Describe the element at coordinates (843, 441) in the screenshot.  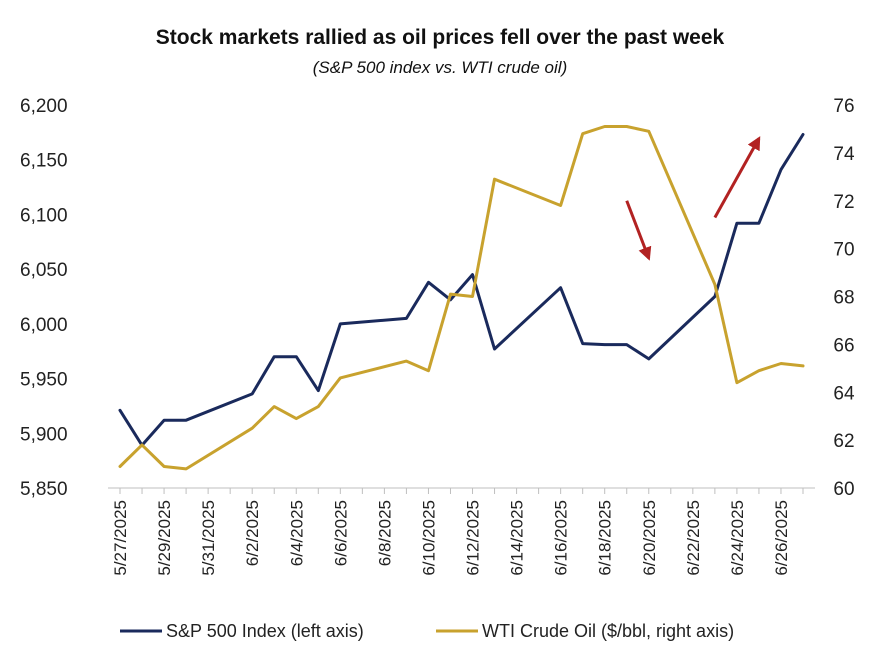
I see `y-right-tick-label: 62` at that location.